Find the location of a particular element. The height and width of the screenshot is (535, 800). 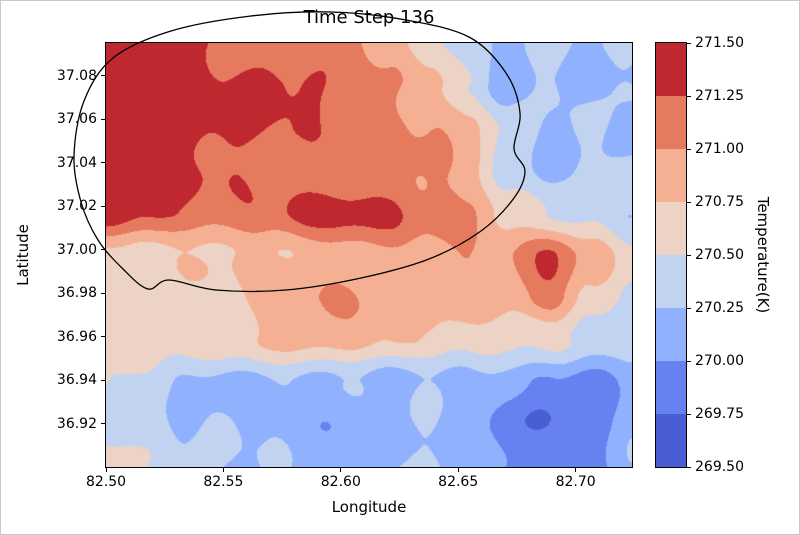

y-tick-label: 36.96 is located at coordinates (76, 336).